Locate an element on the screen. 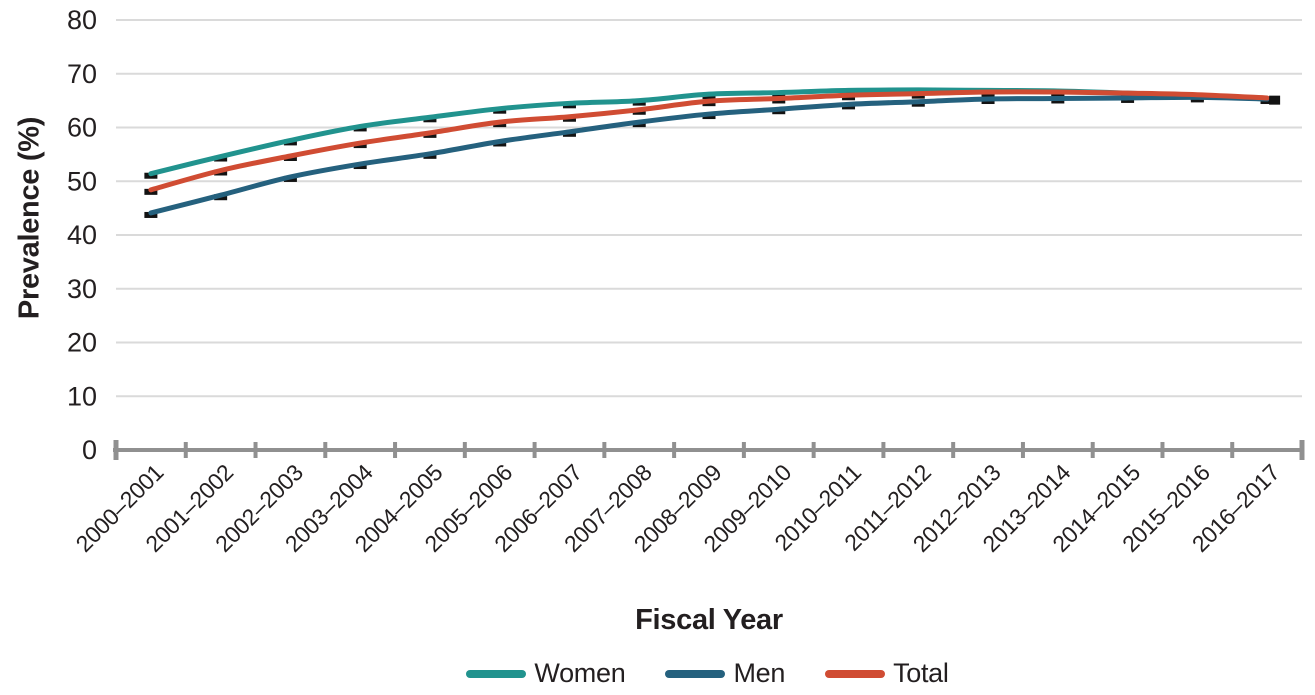 The height and width of the screenshot is (695, 1315). series-line-men is located at coordinates (709, 155).